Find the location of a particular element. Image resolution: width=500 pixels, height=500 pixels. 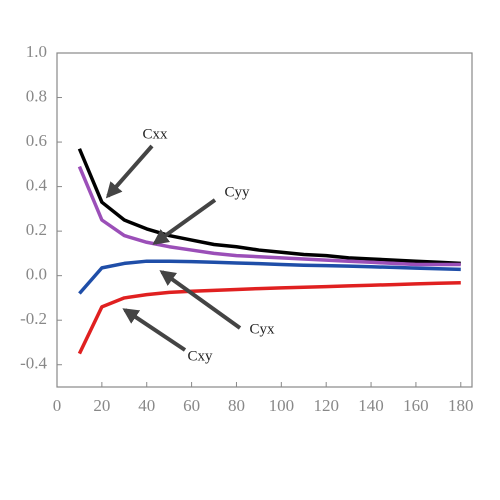

annotation-label: Cyy is located at coordinates (237, 192).